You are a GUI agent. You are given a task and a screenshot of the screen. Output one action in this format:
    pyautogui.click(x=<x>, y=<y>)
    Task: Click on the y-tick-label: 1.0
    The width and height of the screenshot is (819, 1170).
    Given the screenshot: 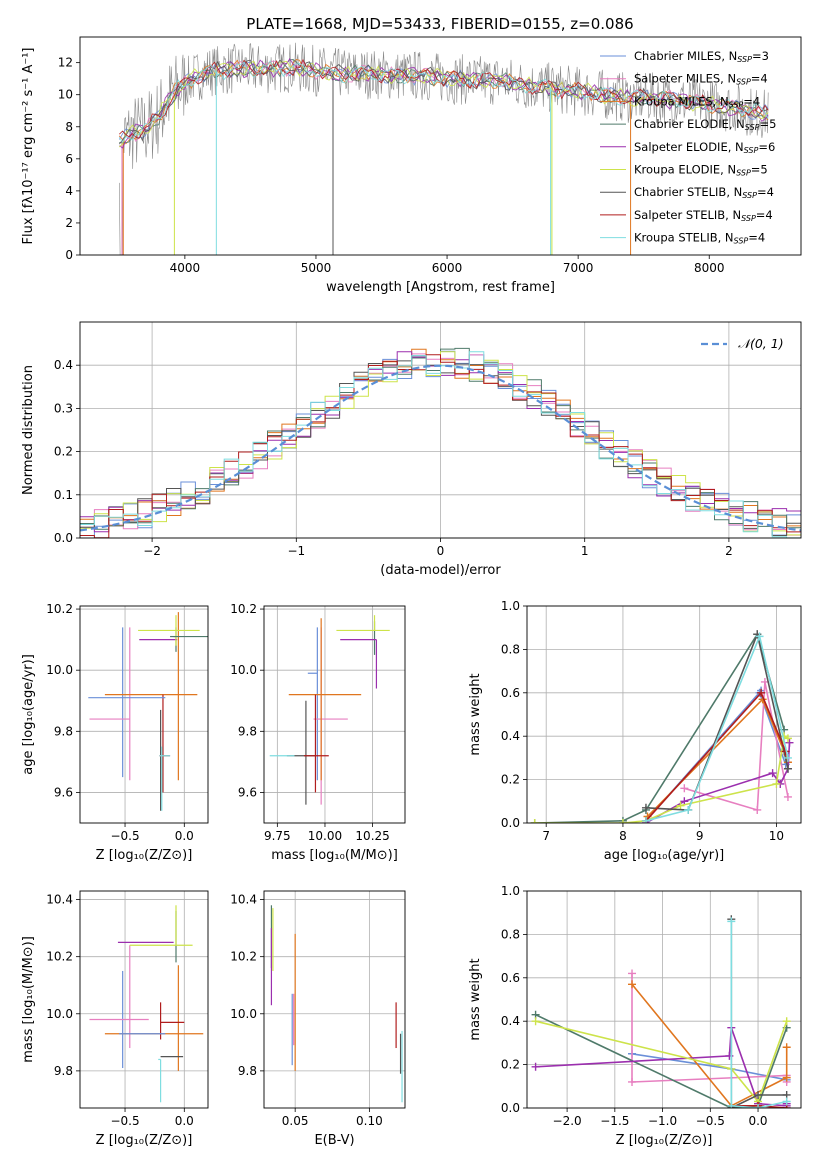 What is the action you would take?
    pyautogui.click(x=510, y=606)
    